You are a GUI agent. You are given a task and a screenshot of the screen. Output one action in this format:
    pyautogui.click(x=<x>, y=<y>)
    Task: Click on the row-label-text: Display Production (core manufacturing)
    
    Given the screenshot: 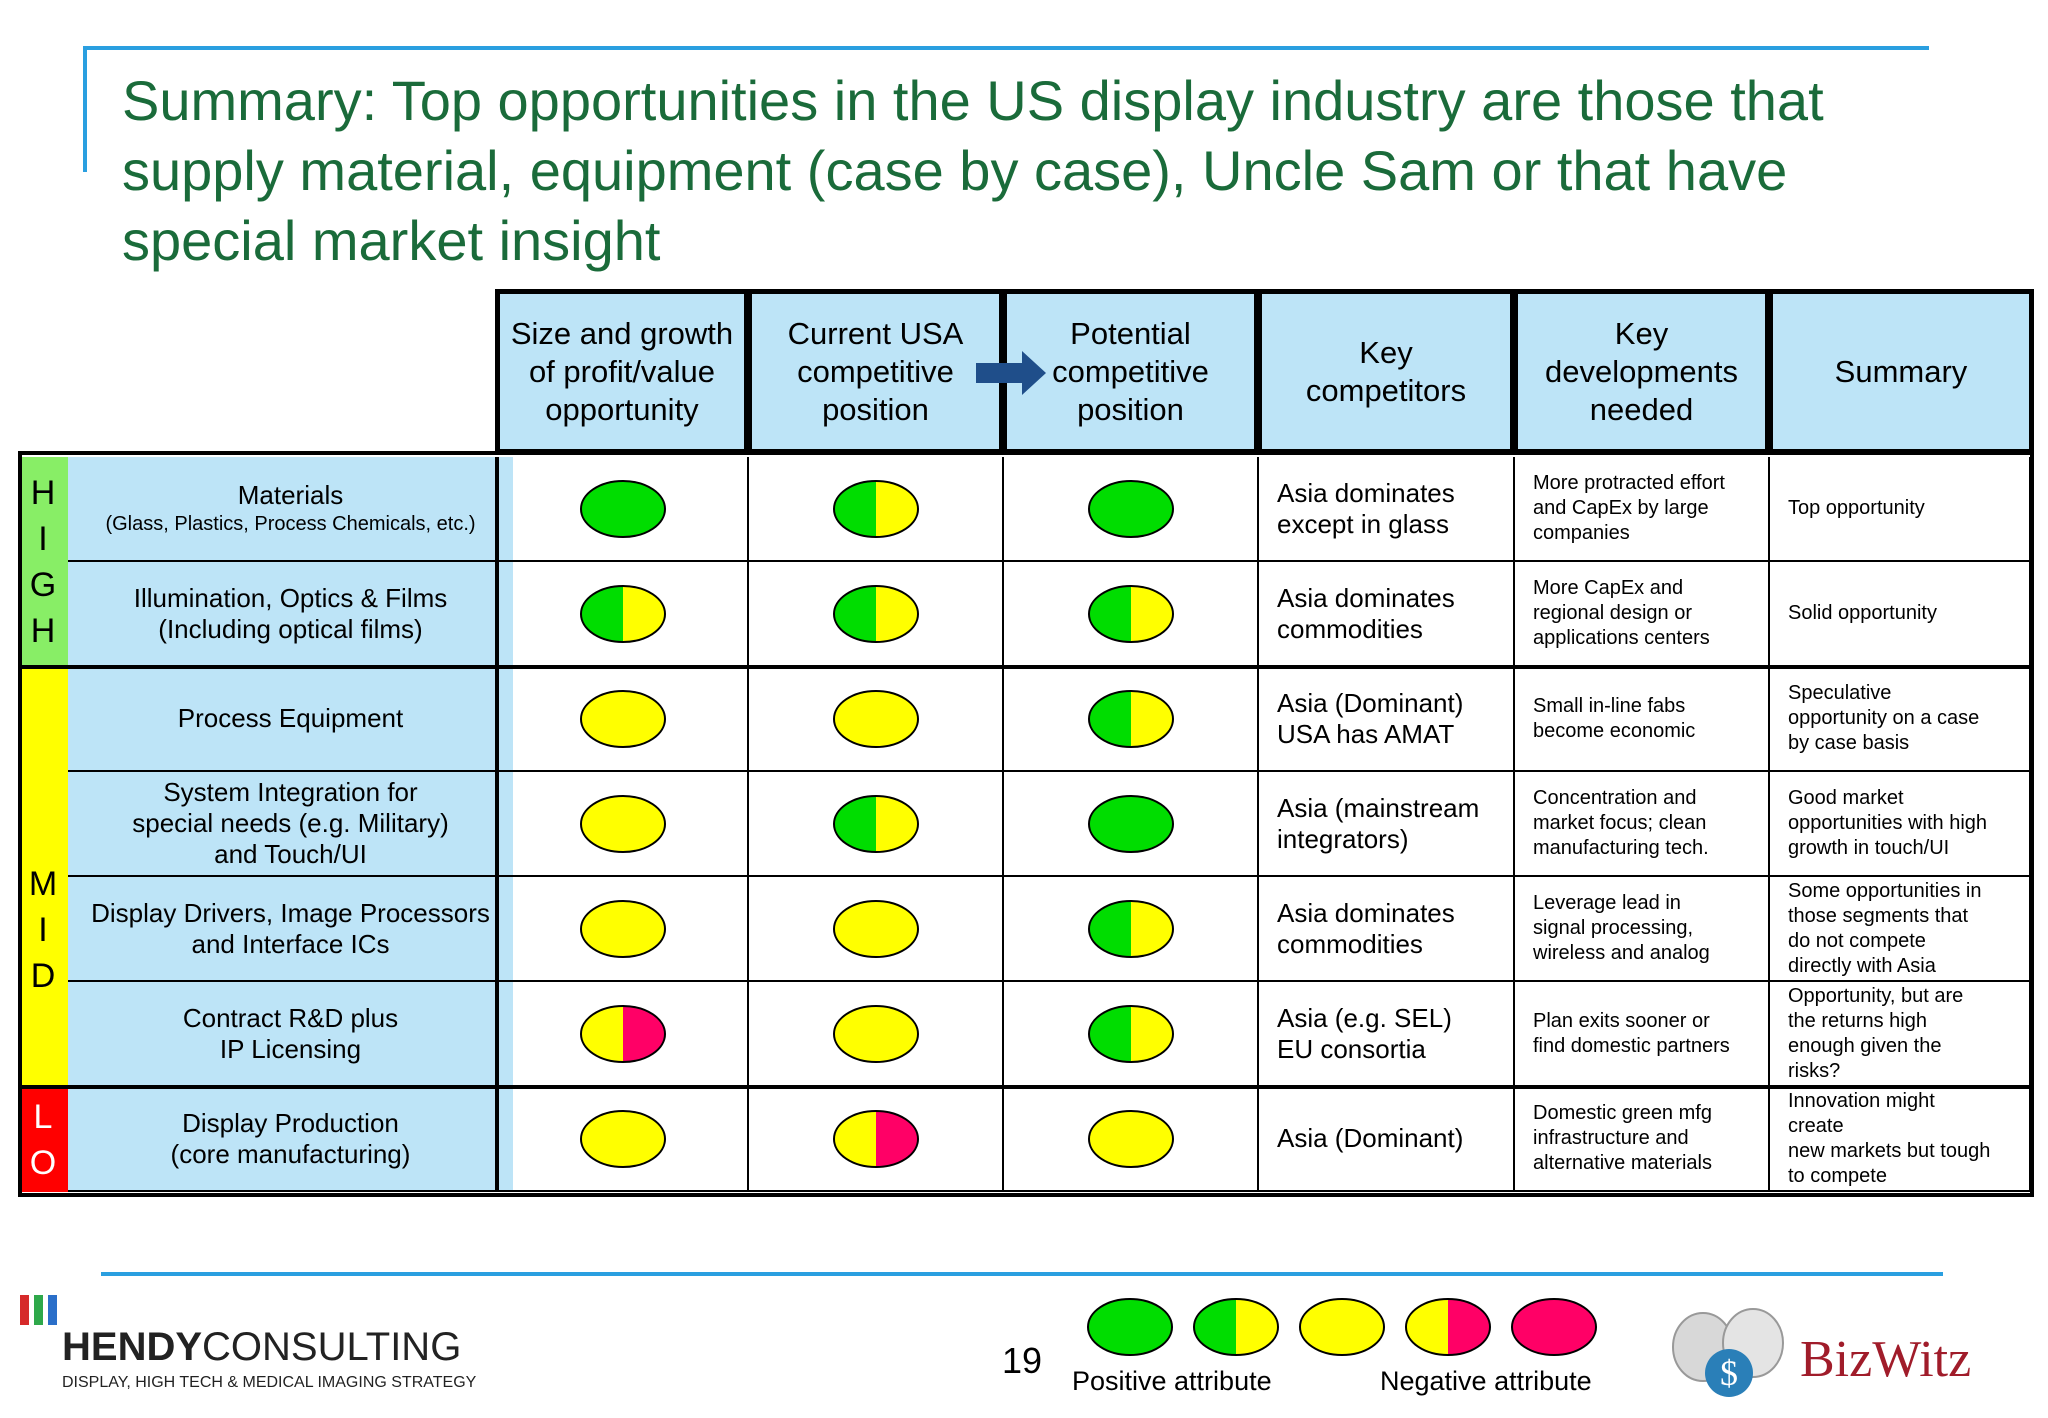 What is the action you would take?
    pyautogui.click(x=290, y=1138)
    